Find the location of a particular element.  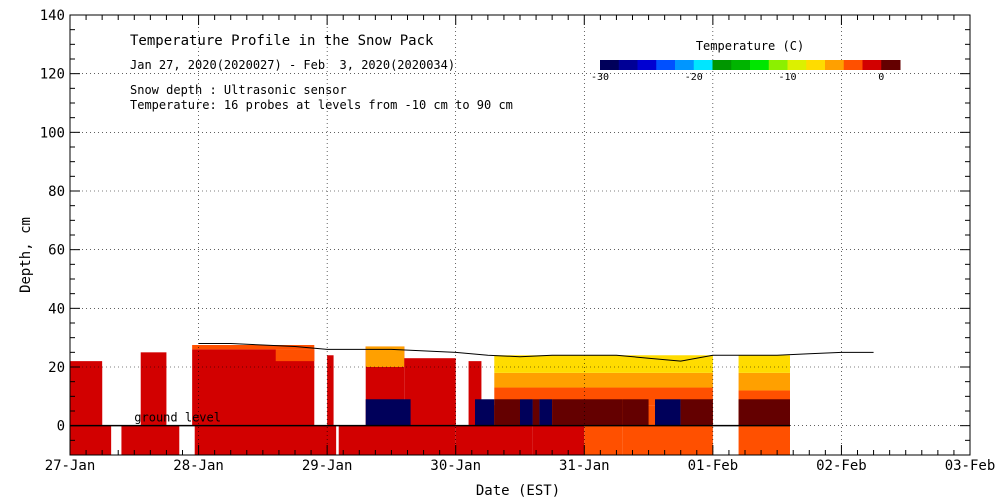

y-tick-label: 120 is located at coordinates (52, 75).